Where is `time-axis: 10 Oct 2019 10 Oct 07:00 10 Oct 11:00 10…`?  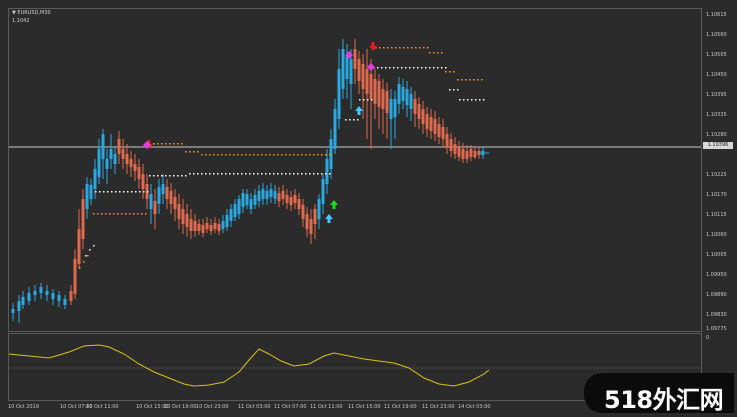 time-axis: 10 Oct 2019 10 Oct 07:00 10 Oct 11:00 10… is located at coordinates (355, 408).